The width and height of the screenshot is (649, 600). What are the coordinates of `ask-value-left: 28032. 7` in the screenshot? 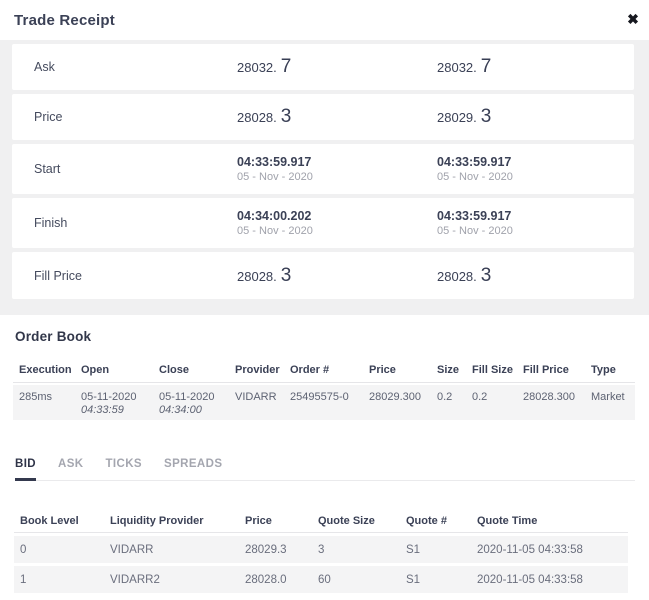 It's located at (264, 66).